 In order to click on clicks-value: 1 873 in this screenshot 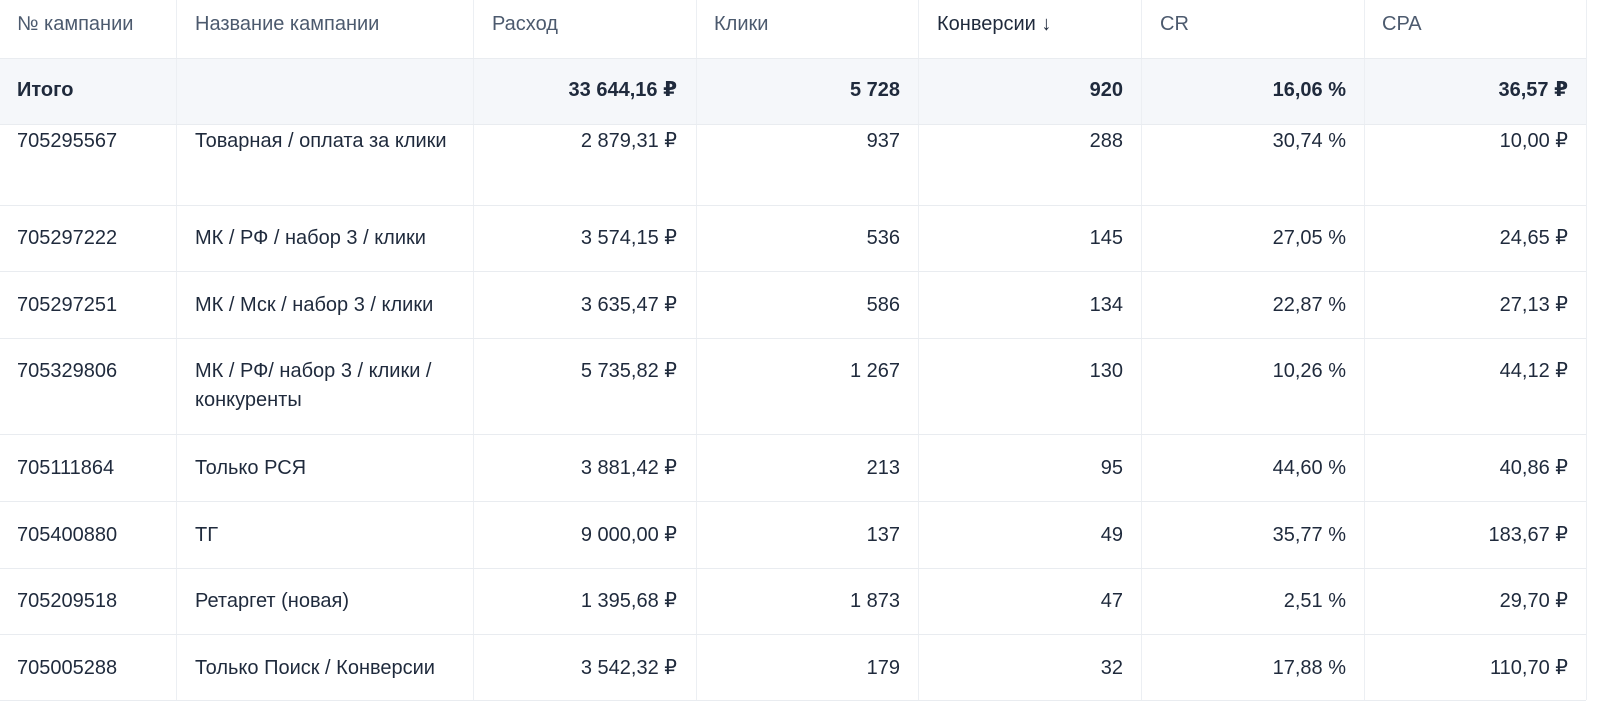, I will do `click(874, 601)`.